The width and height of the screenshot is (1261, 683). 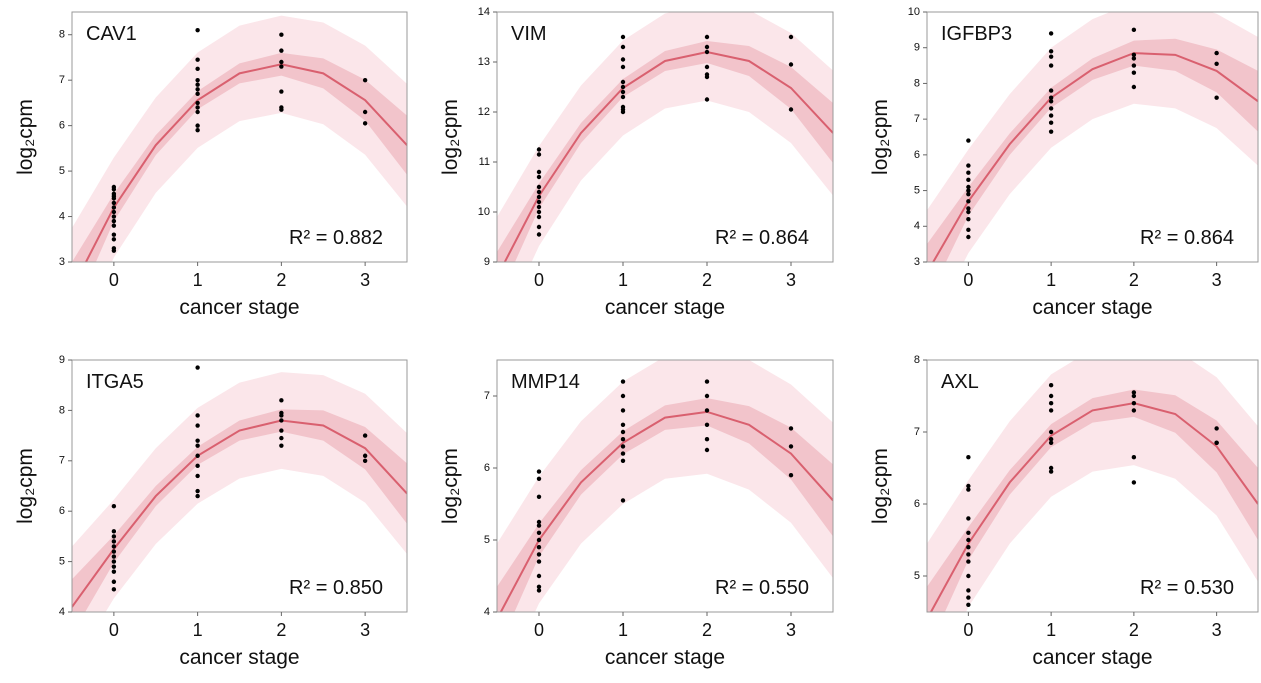 I want to click on panel-title: IGFBP3, so click(x=976, y=34).